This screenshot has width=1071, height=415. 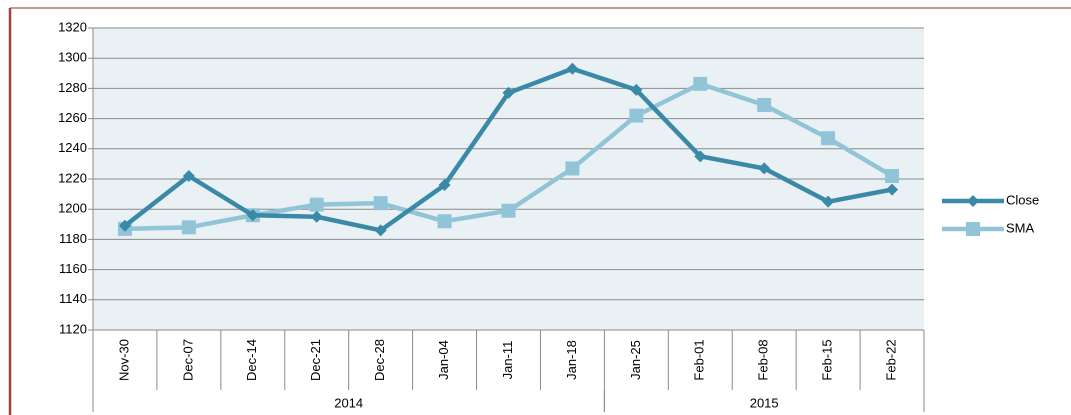 What do you see at coordinates (72, 177) in the screenshot?
I see `y-tick-label: 1220` at bounding box center [72, 177].